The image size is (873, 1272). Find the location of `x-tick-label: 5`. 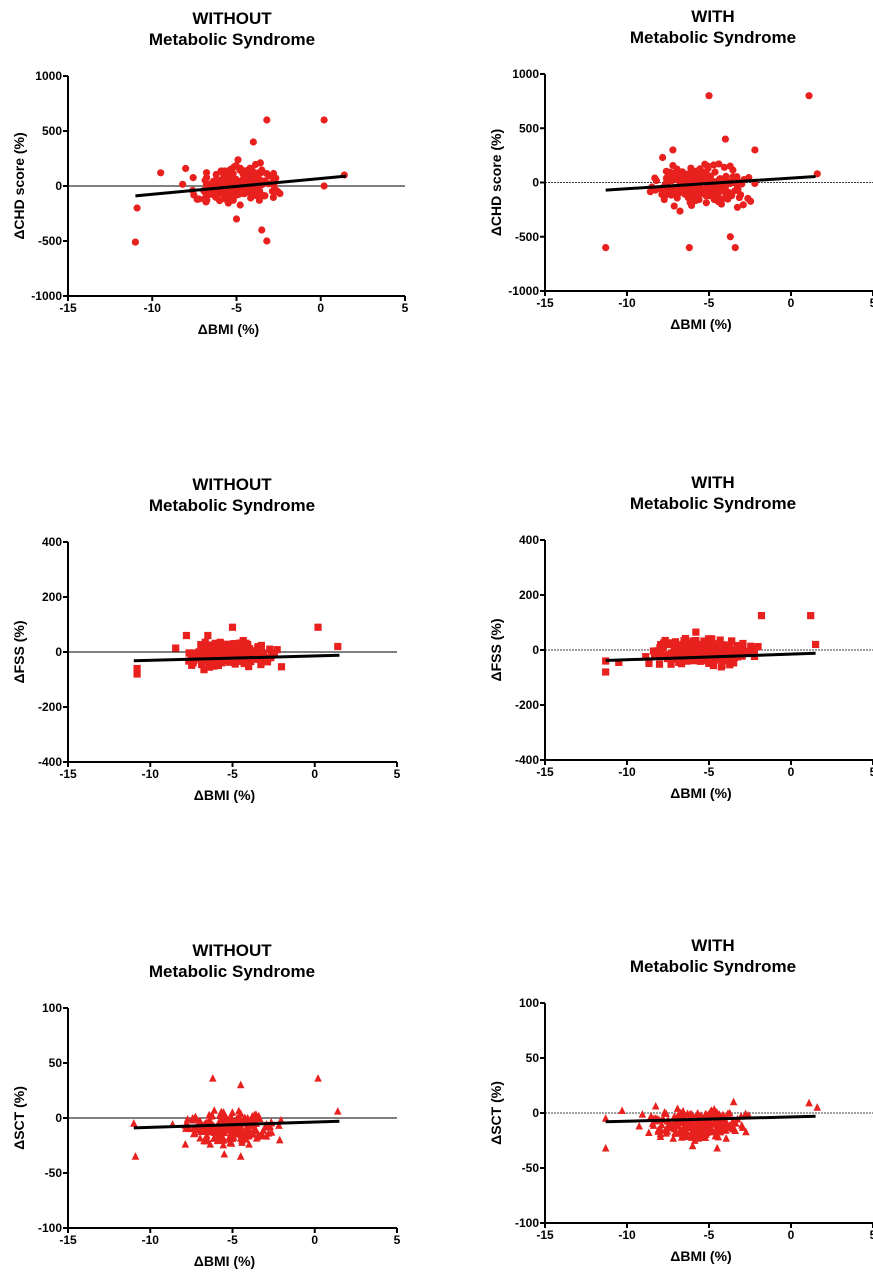

x-tick-label: 5 is located at coordinates (871, 772).